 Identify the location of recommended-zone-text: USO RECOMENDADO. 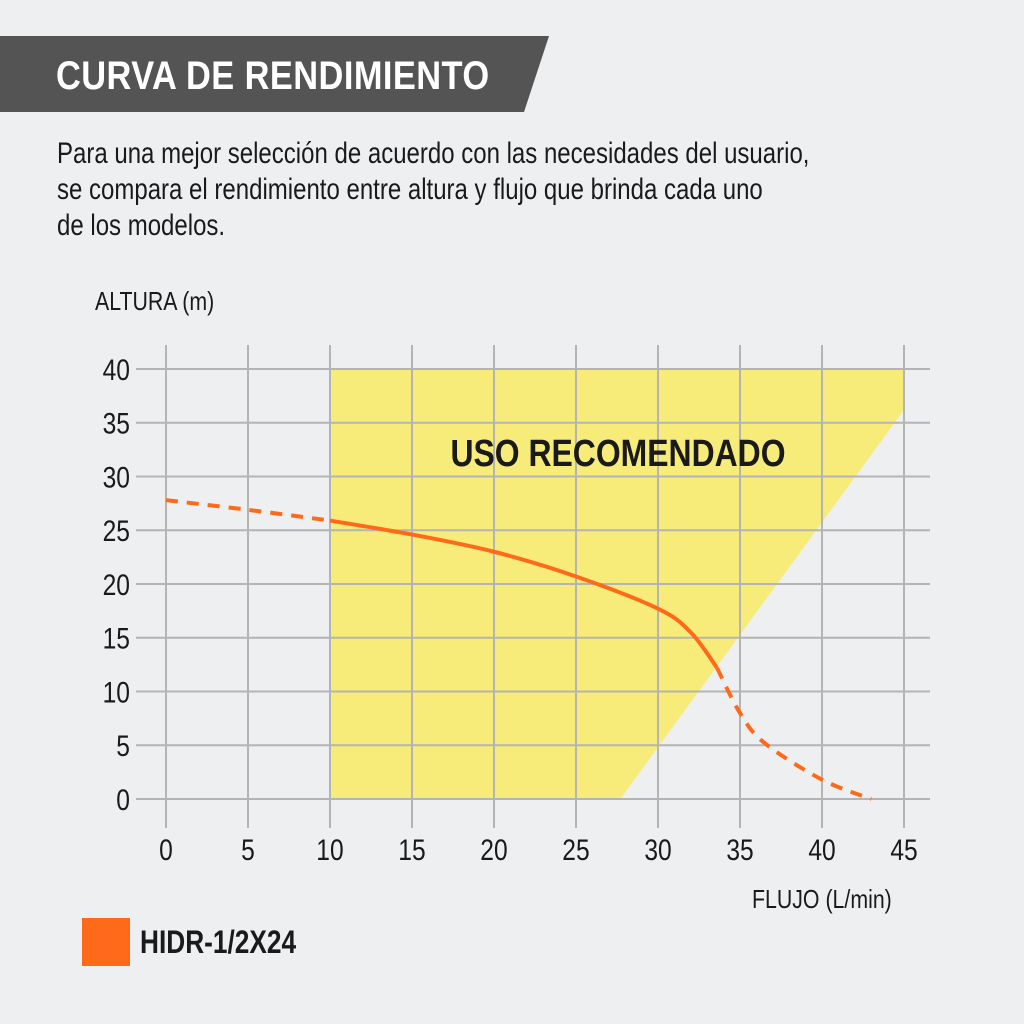
(617, 453).